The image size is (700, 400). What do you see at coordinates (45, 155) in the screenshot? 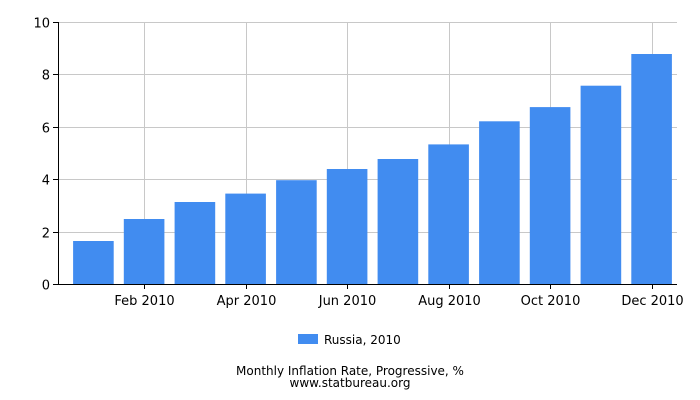
I see `y-axis-ticks: 0 2 4 6 8 10` at bounding box center [45, 155].